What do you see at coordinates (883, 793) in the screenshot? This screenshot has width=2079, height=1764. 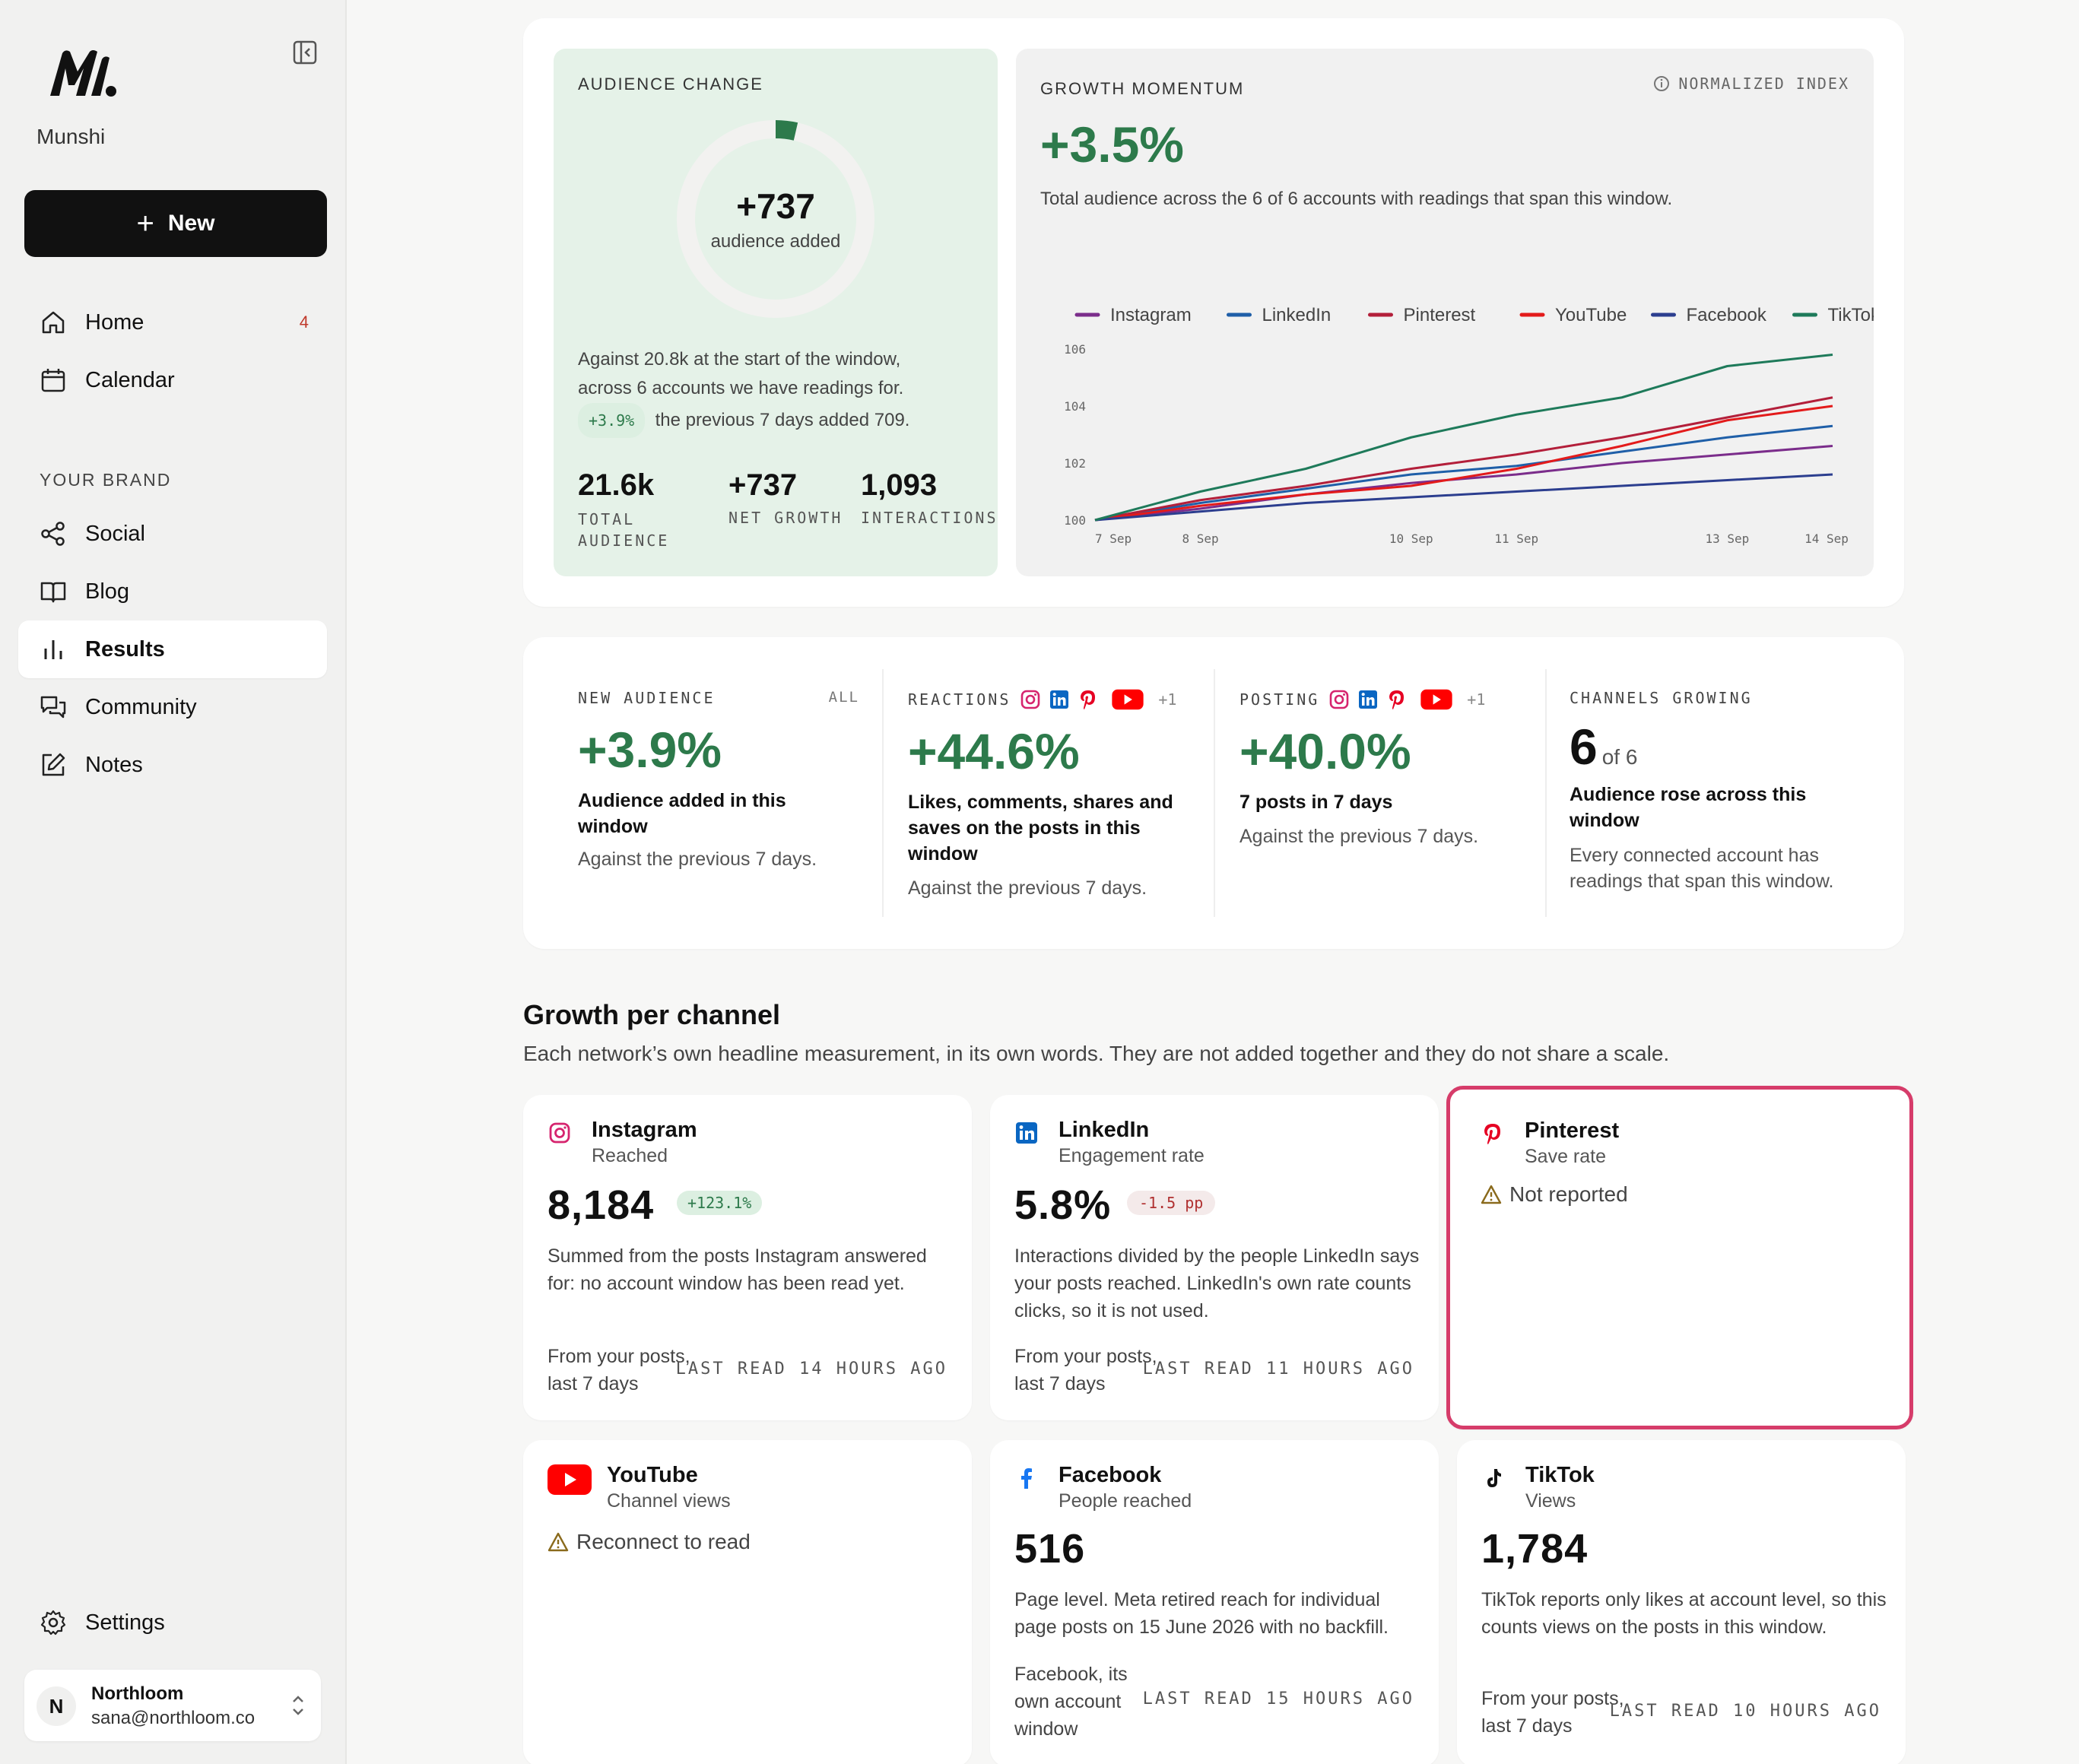 I see `divider` at bounding box center [883, 793].